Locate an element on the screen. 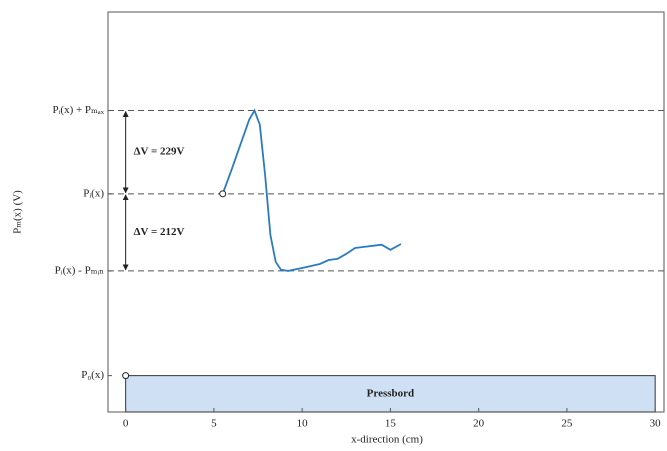  pressboard-label: Pressbord is located at coordinates (390, 393).